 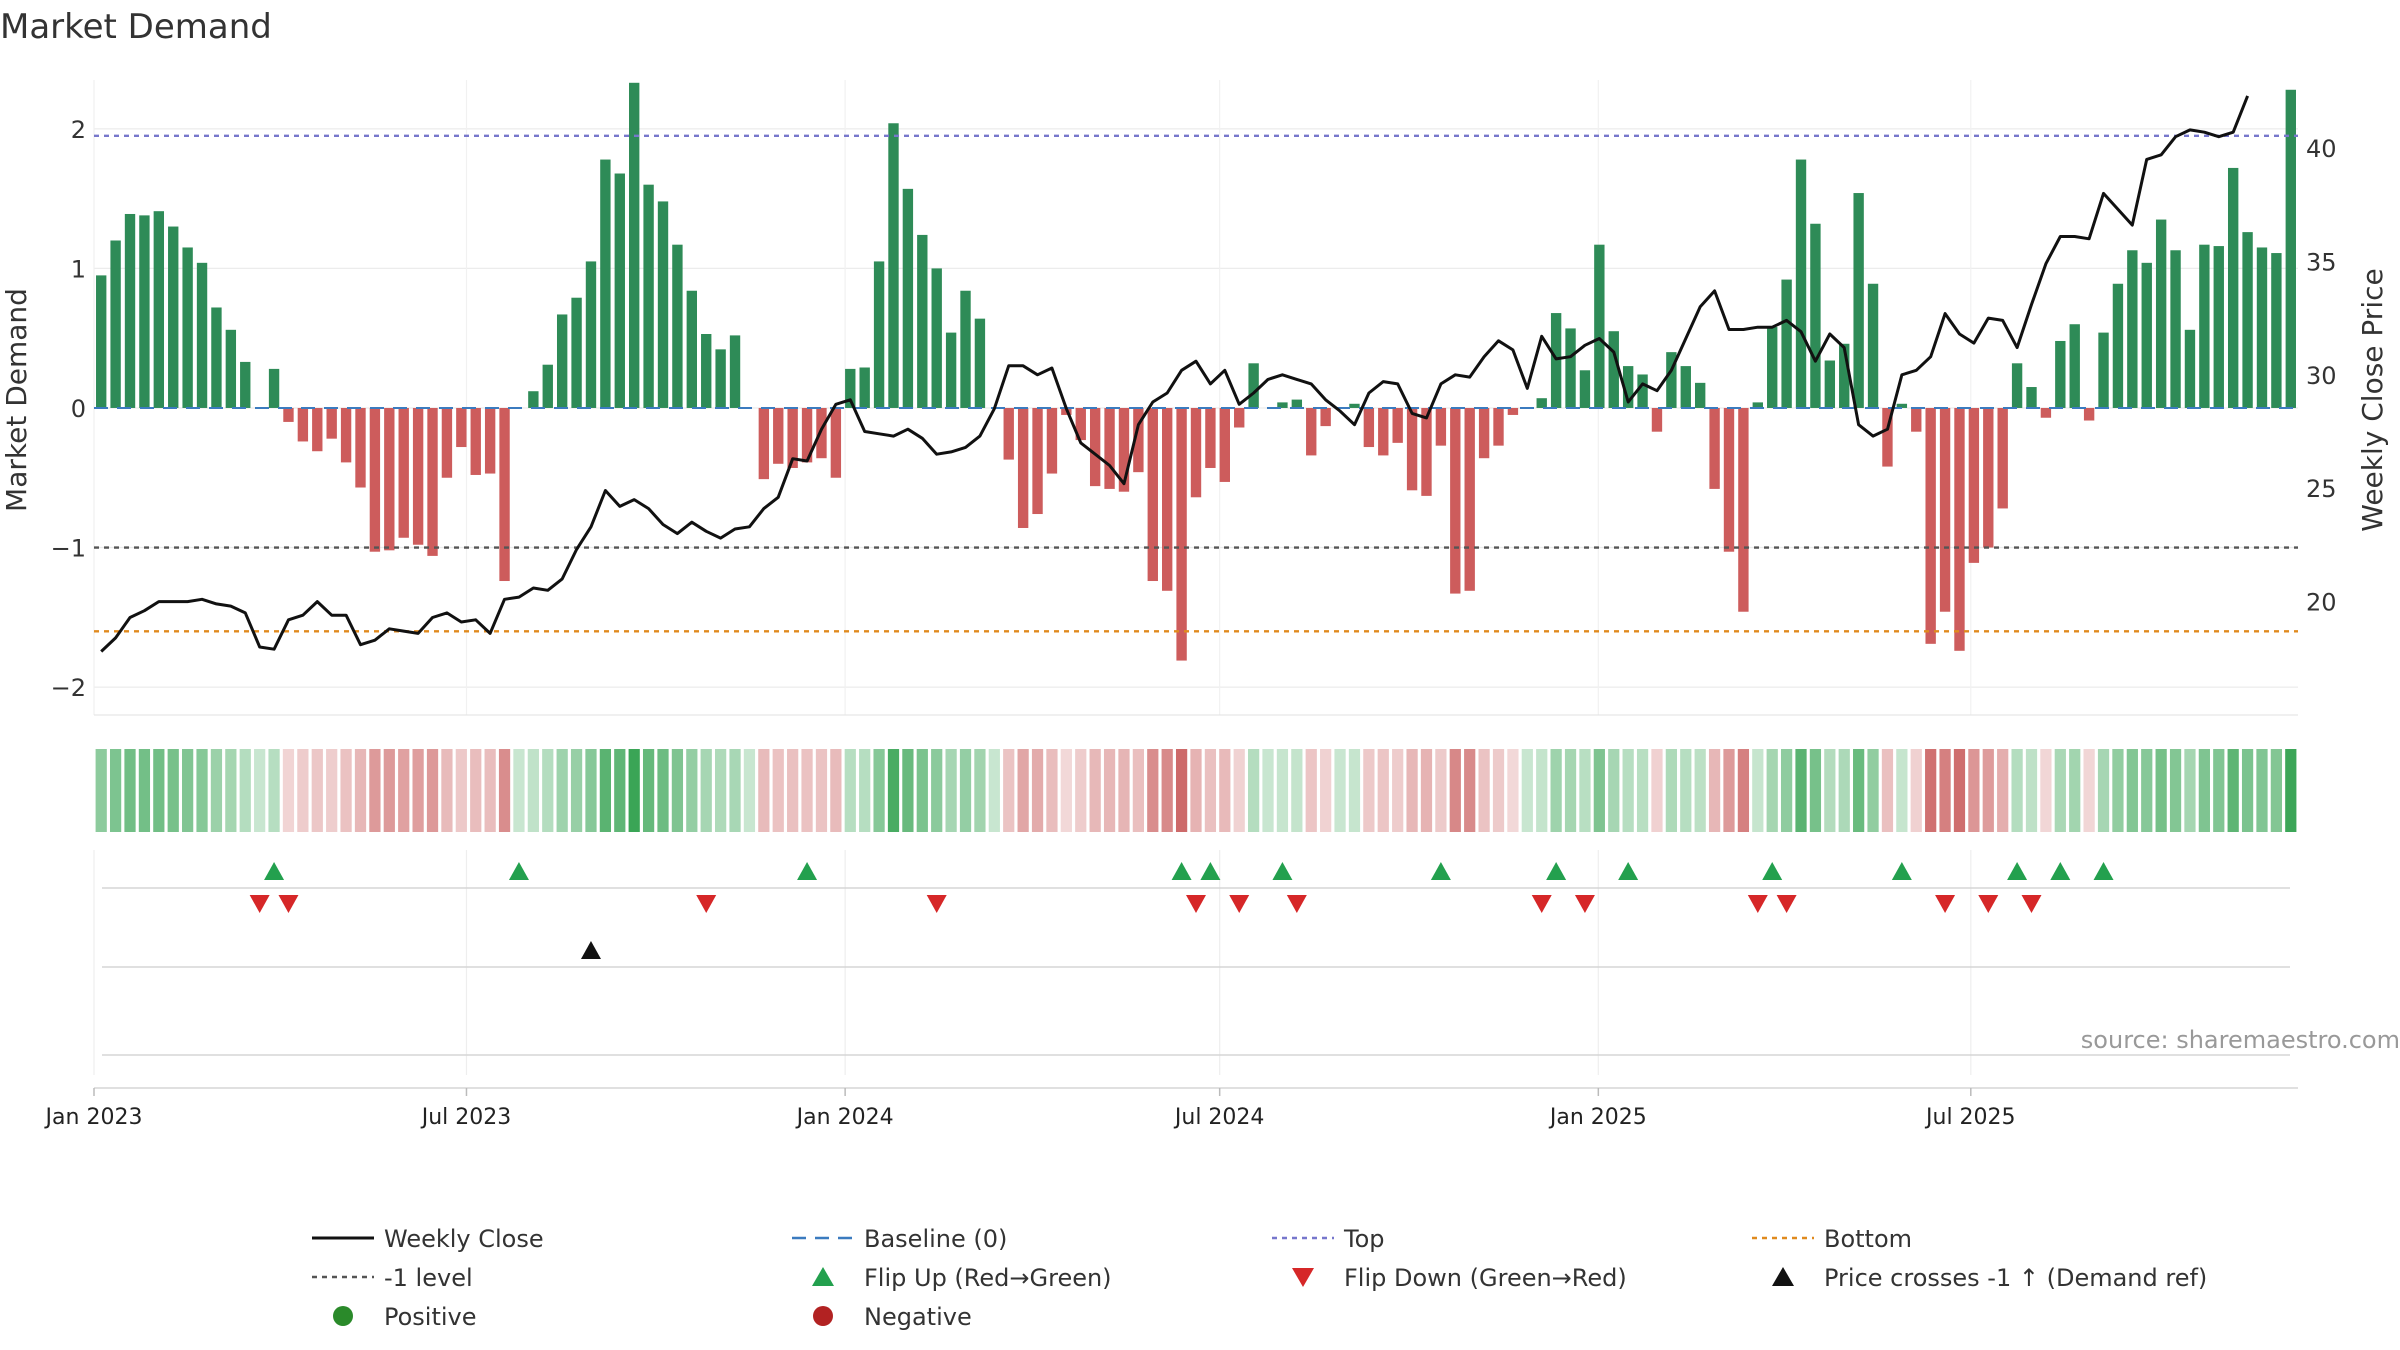 I want to click on legend-swatch-triangle-down, so click(x=1303, y=1277).